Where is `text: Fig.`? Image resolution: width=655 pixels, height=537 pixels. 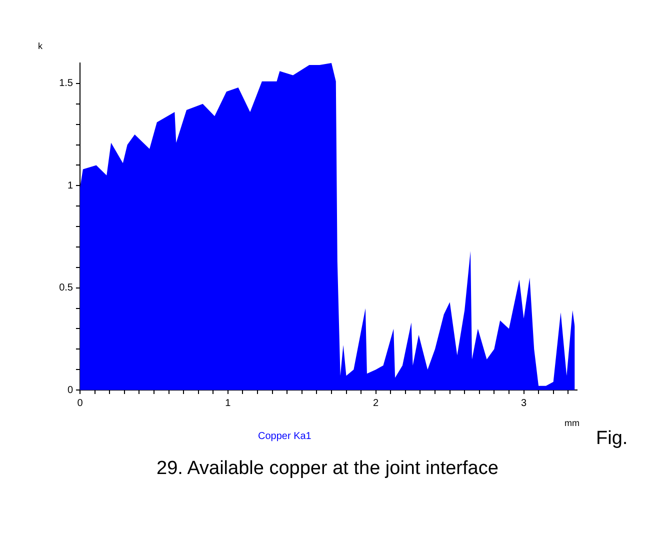
text: Fig. is located at coordinates (612, 439).